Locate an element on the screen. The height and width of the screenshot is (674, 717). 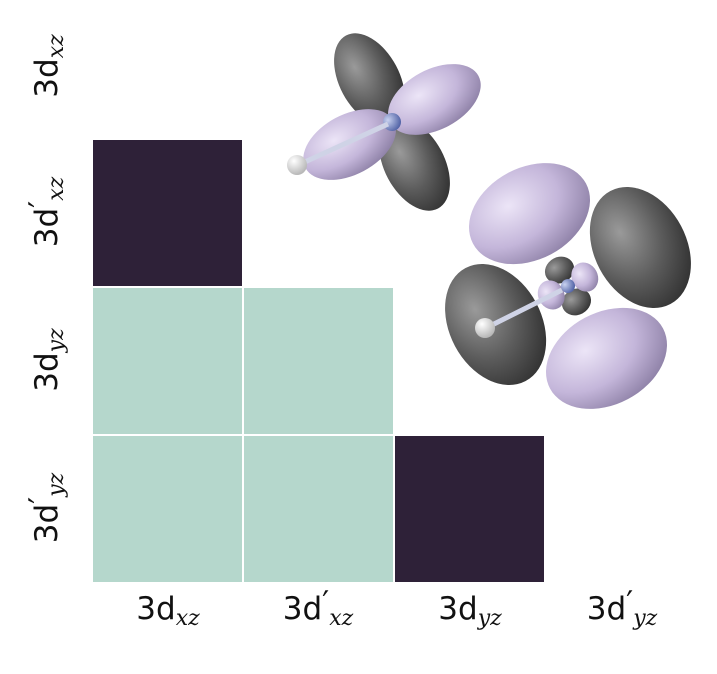
atom-center is located at coordinates (568, 286).